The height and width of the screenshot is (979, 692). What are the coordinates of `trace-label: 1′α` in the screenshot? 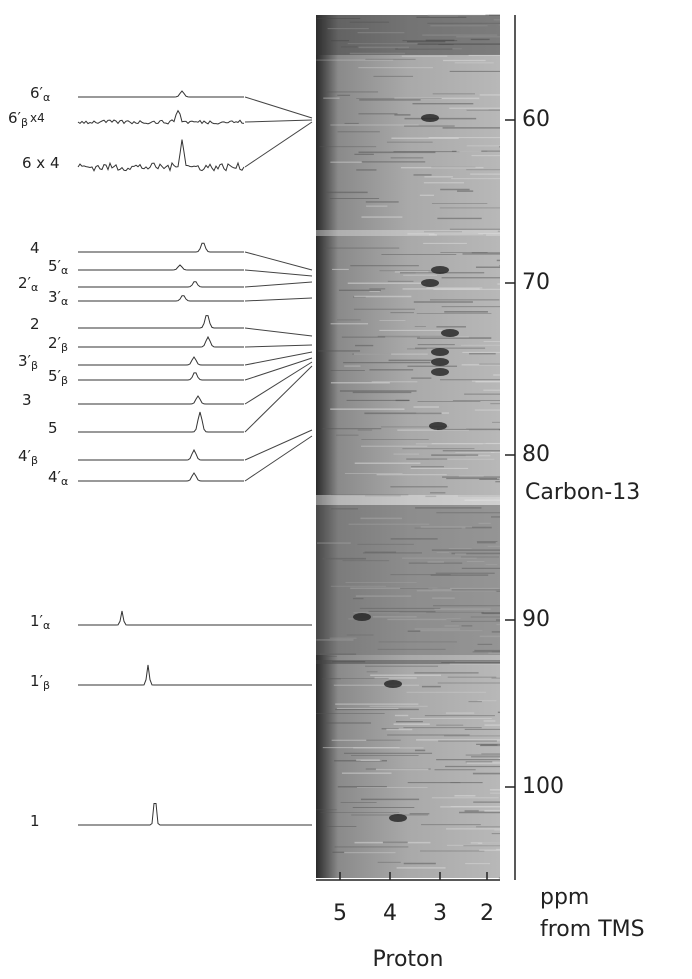 It's located at (40, 622).